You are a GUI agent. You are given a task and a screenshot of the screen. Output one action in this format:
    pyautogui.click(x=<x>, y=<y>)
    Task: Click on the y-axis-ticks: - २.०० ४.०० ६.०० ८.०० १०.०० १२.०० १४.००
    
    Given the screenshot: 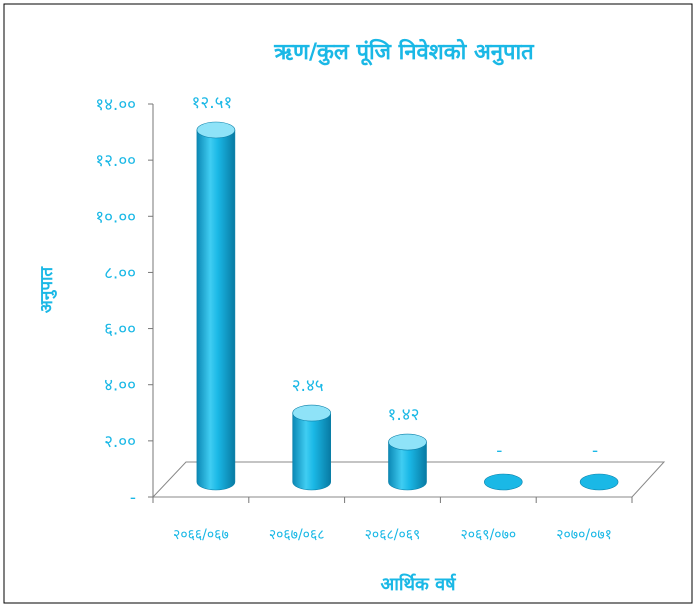 What is the action you would take?
    pyautogui.click(x=124, y=301)
    